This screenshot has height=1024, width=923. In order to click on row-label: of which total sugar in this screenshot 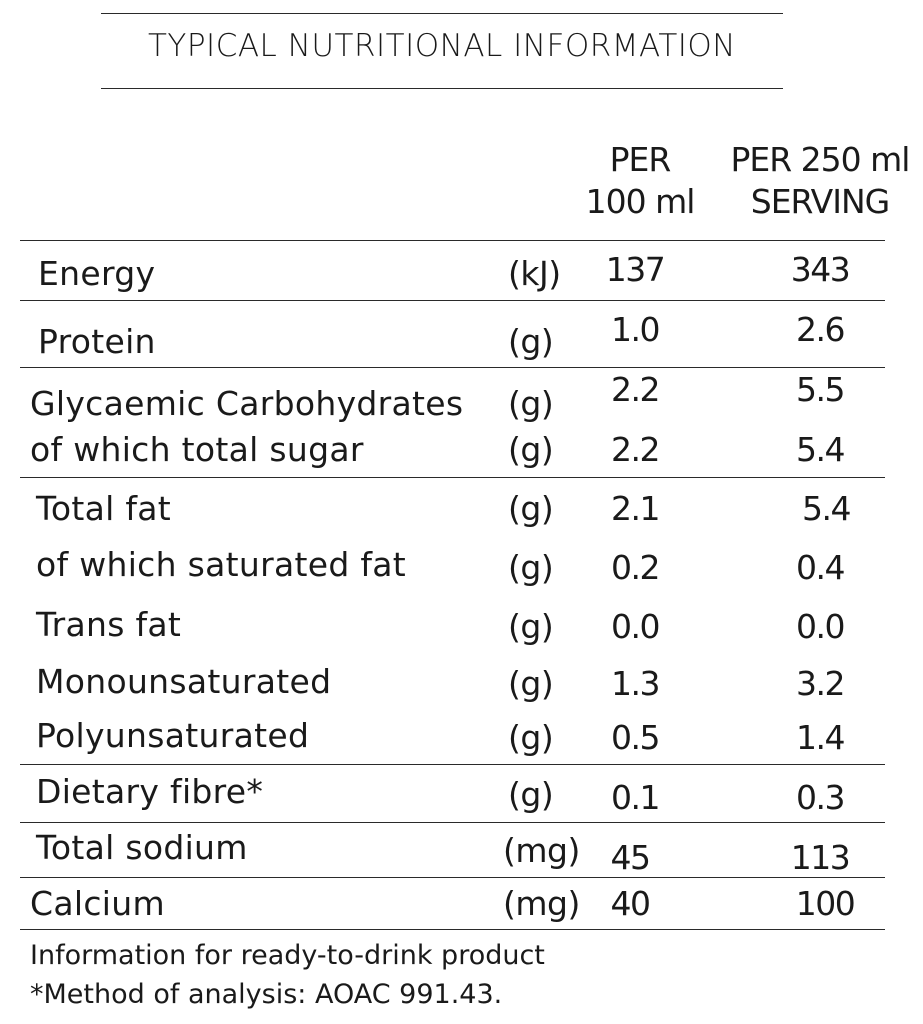, I will do `click(197, 449)`.